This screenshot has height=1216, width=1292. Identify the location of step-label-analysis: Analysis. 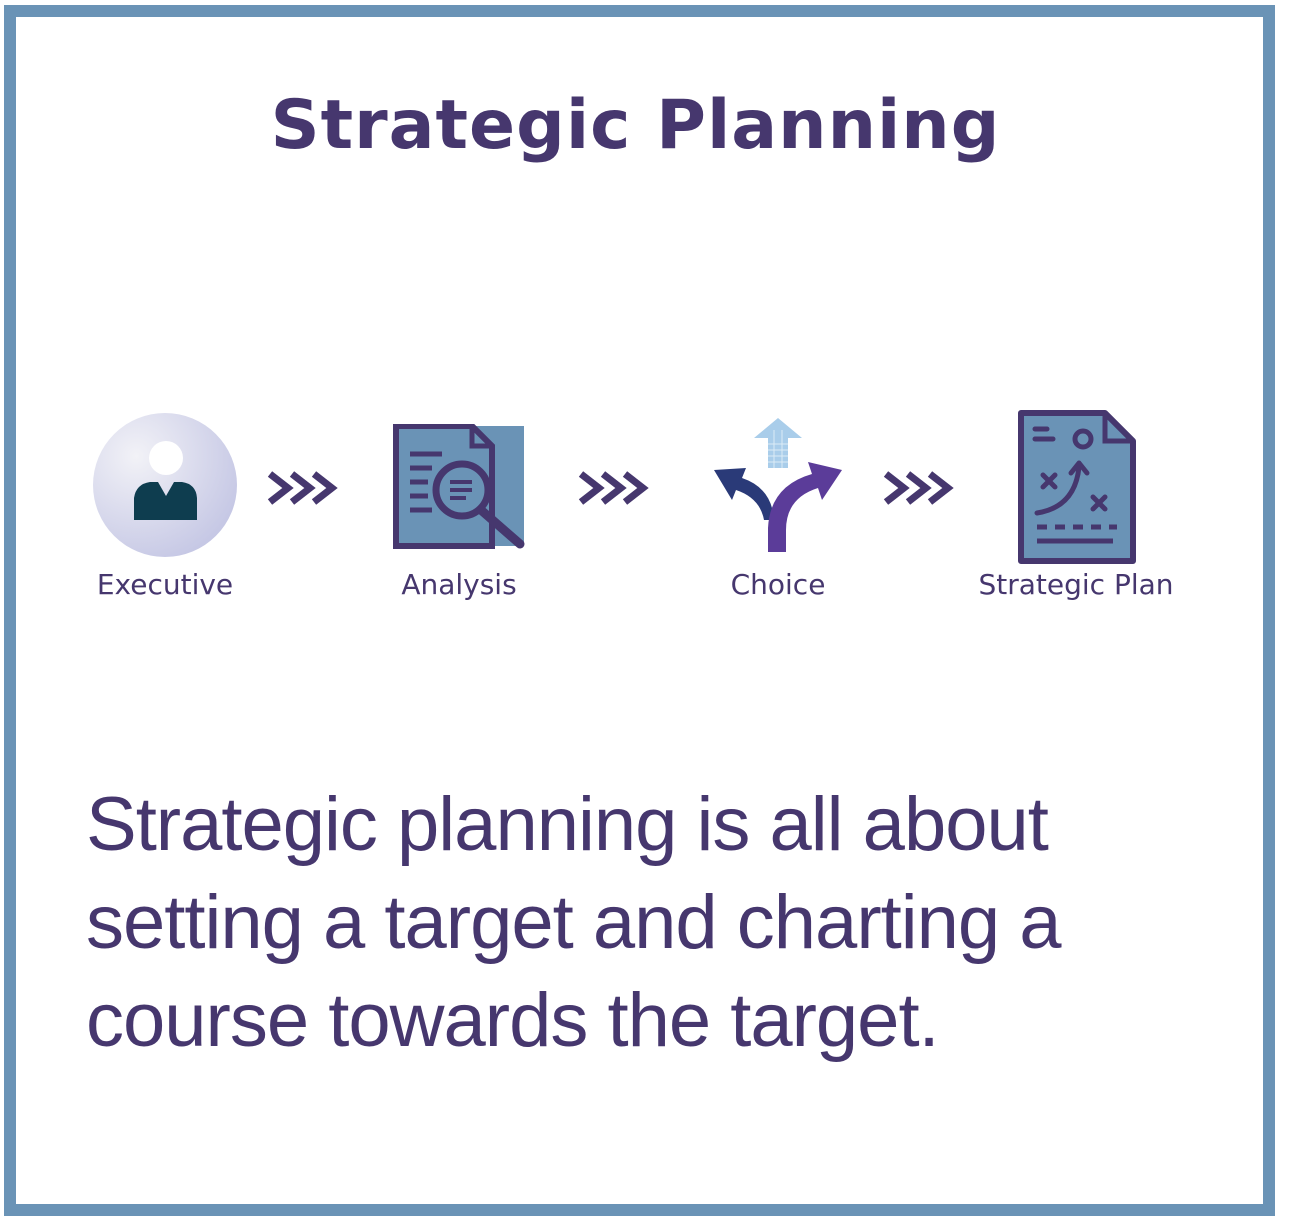
(459, 584).